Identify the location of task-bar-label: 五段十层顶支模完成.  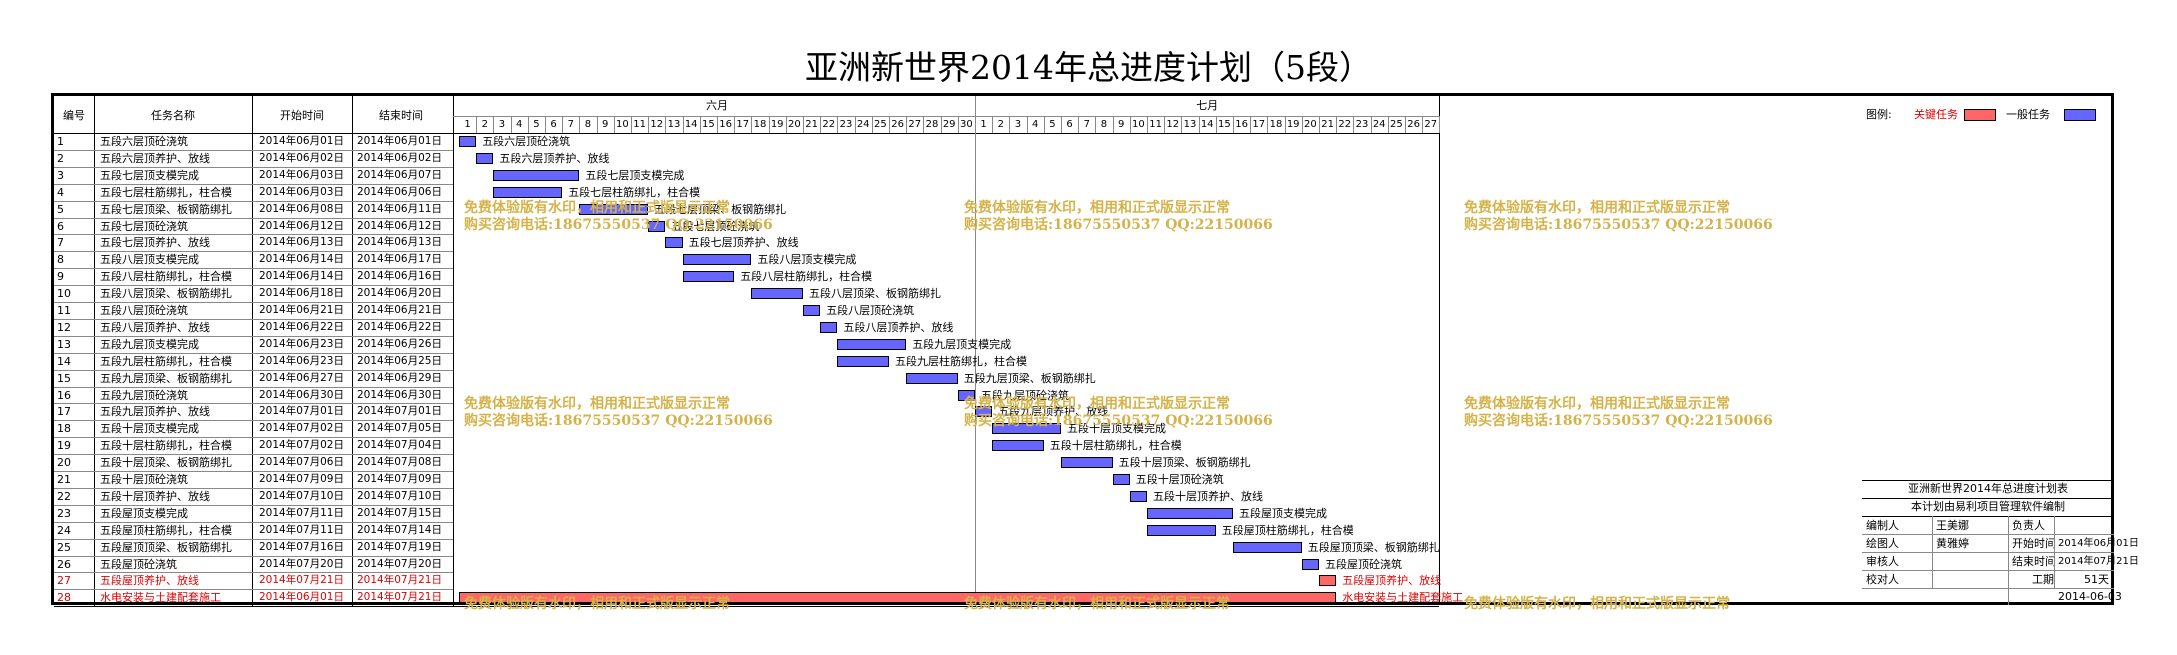
(1116, 429).